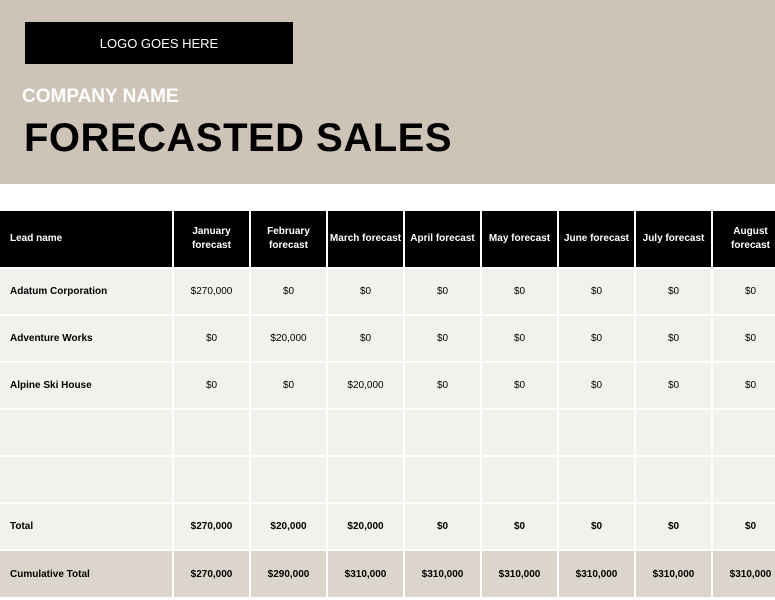 The image size is (775, 600). What do you see at coordinates (673, 239) in the screenshot?
I see `column-header: July forecast` at bounding box center [673, 239].